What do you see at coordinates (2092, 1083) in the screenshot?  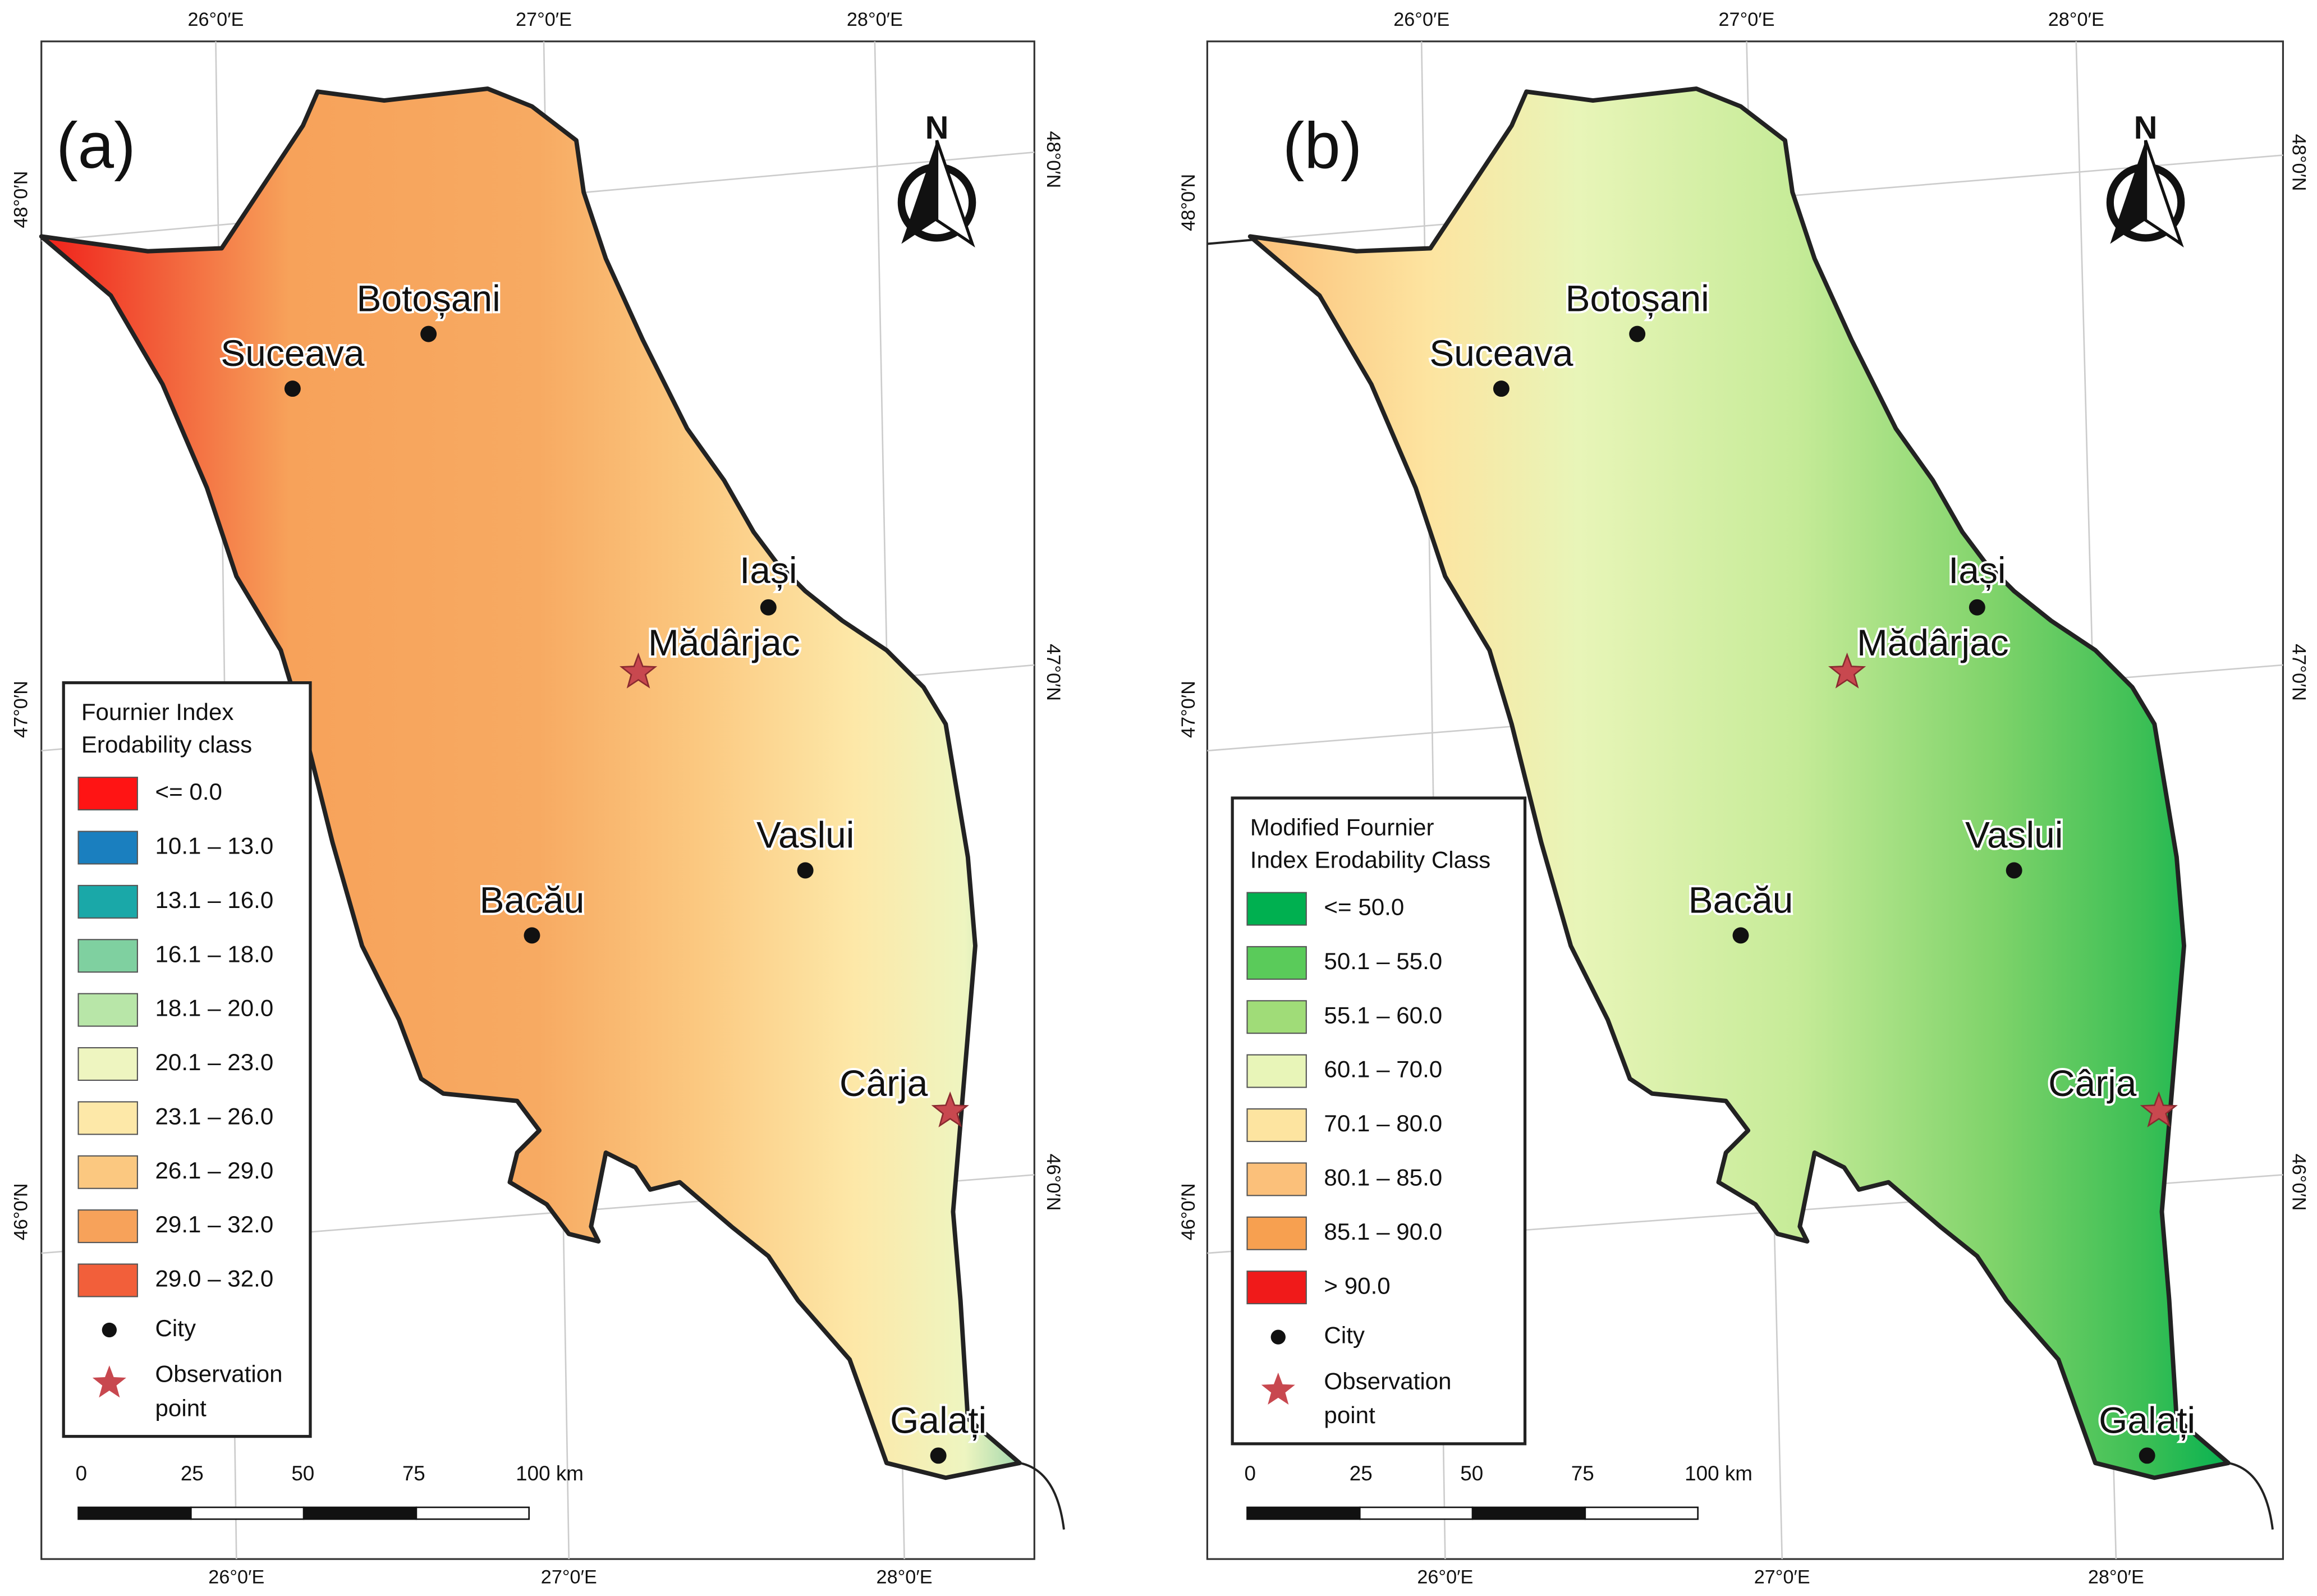 I see `observation-label: Cârja` at bounding box center [2092, 1083].